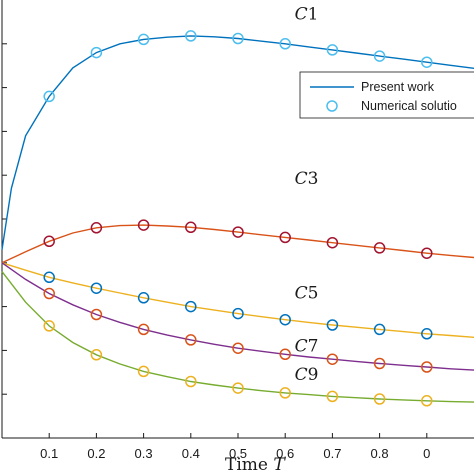 Image resolution: width=474 pixels, height=474 pixels. What do you see at coordinates (332, 453) in the screenshot?
I see `x-tick-label: 0.7` at bounding box center [332, 453].